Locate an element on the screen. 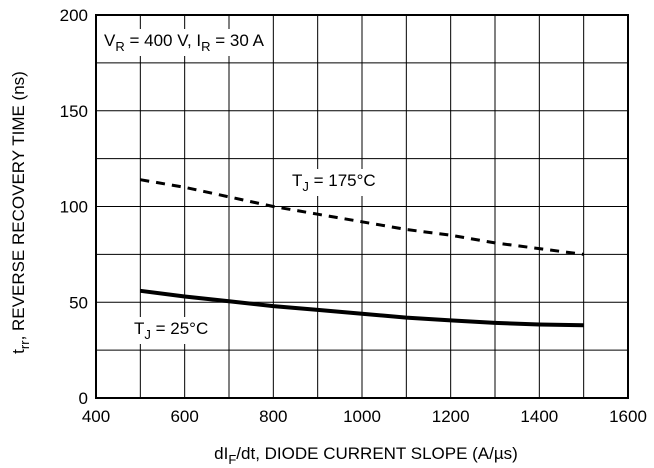  conditions-annotation: VR = 400 V, IR = 30 A is located at coordinates (184, 42).